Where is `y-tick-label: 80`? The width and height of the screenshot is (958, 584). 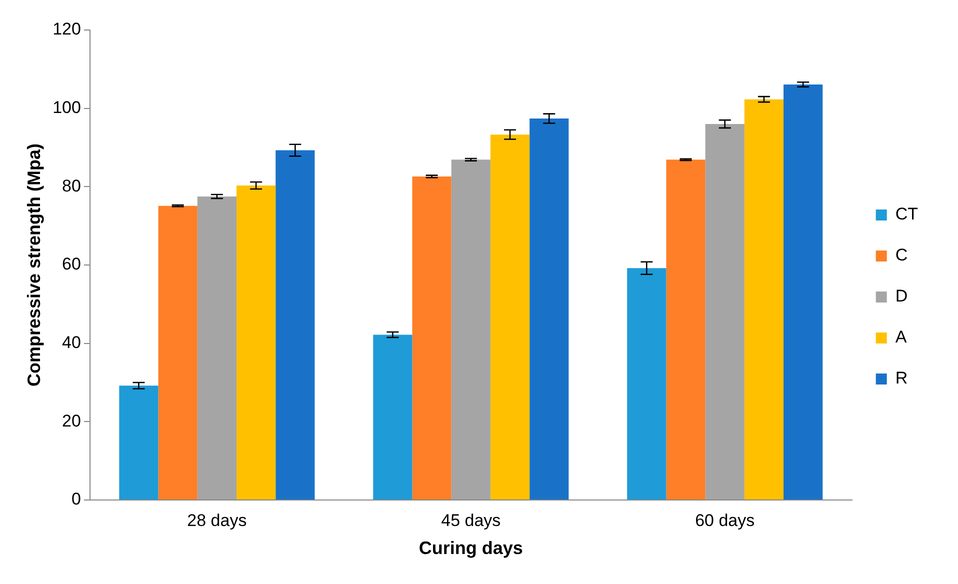 y-tick-label: 80 is located at coordinates (71, 186).